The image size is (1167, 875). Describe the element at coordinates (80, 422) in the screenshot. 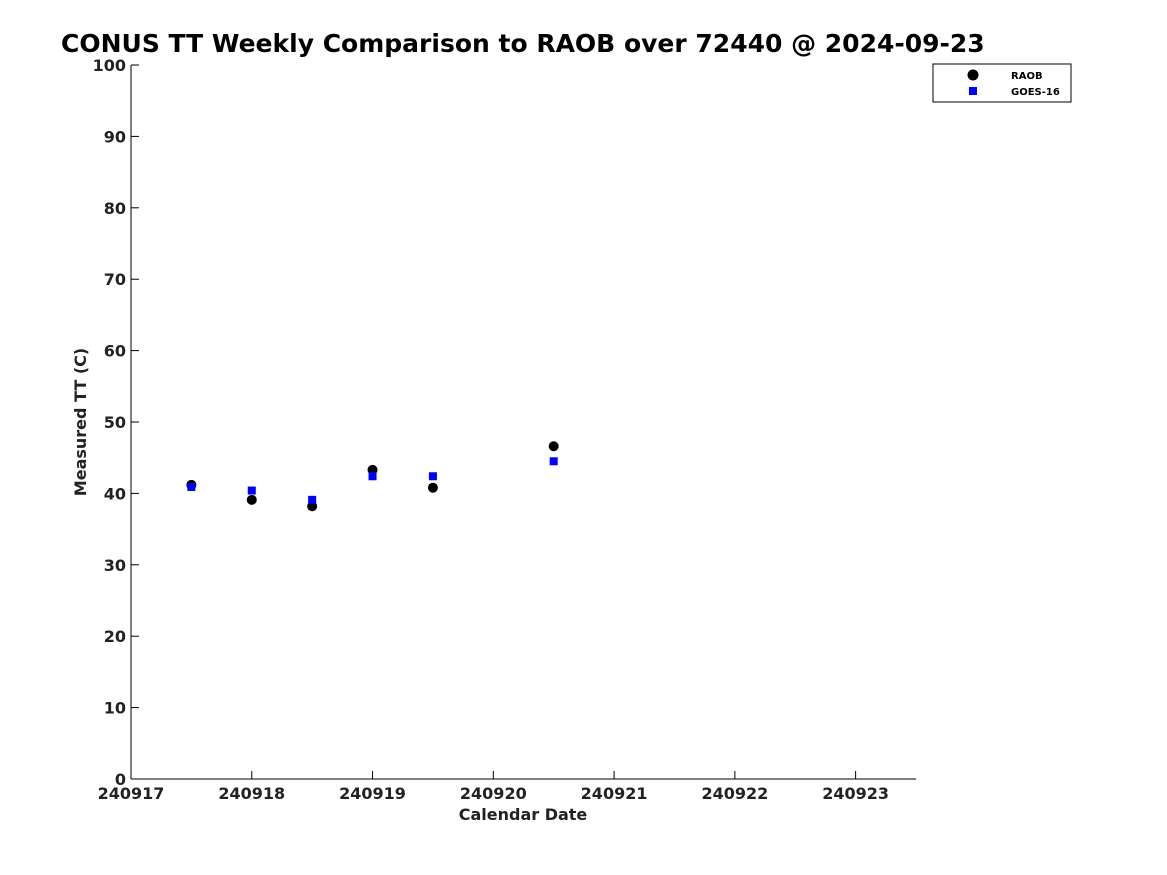

I see `y-axis-label: Measured TT (C)` at that location.